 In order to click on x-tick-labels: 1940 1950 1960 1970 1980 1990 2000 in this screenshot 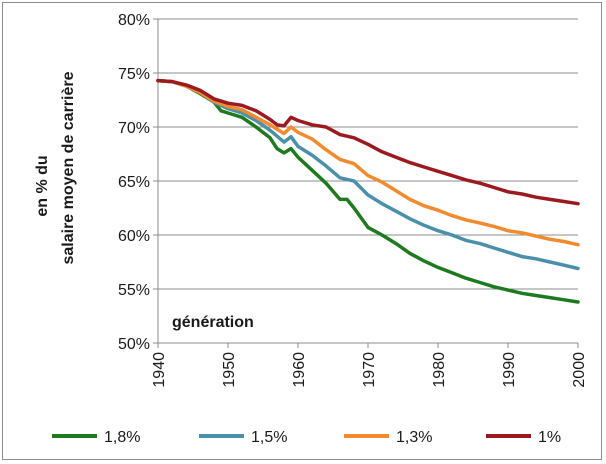, I will do `click(369, 370)`.